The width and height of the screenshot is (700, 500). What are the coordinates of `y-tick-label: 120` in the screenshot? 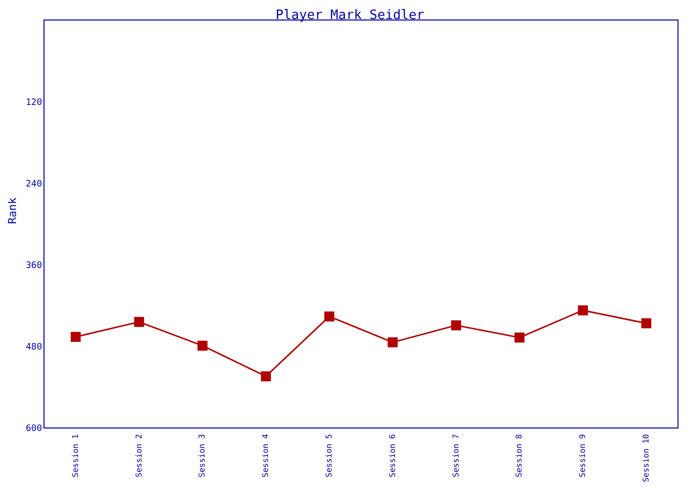 It's located at (34, 103).